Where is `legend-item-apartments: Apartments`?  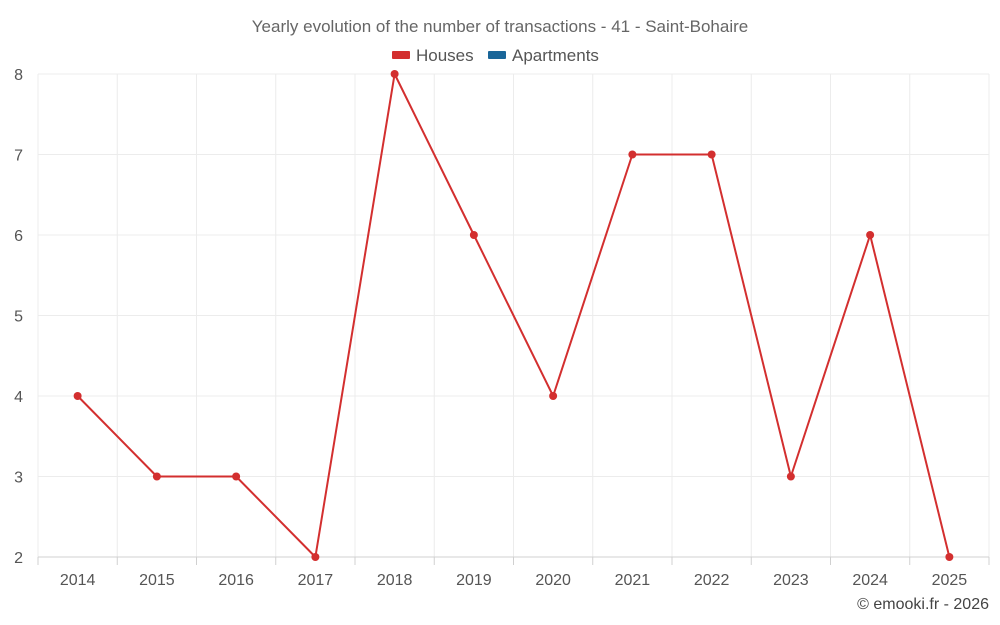
legend-item-apartments: Apartments is located at coordinates (543, 55).